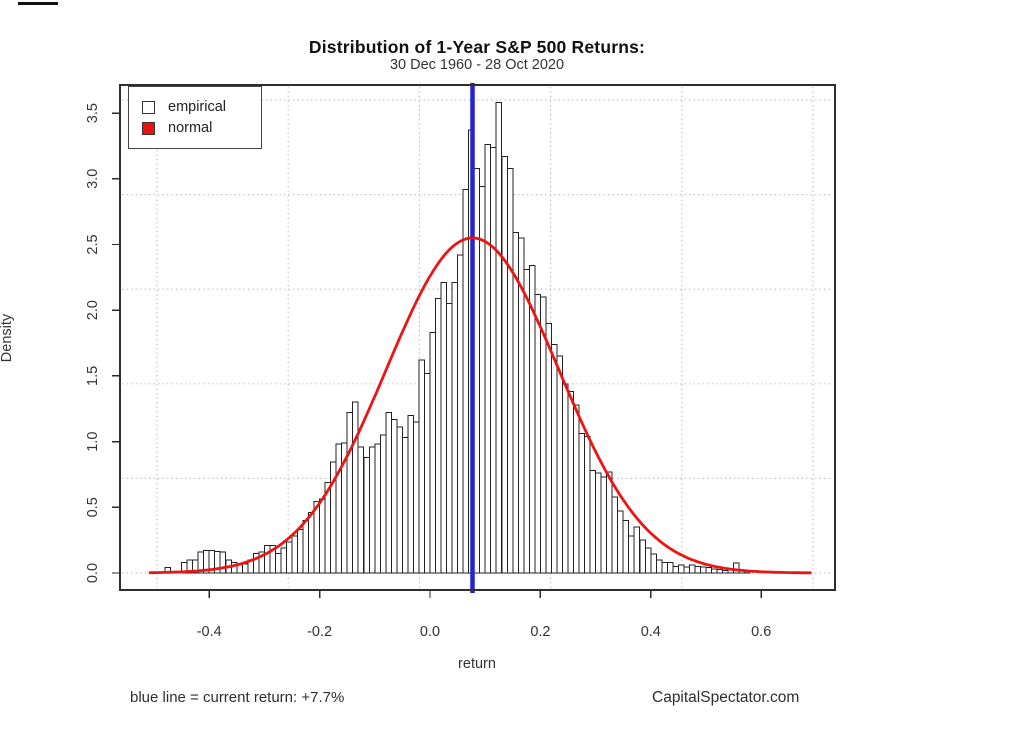 The height and width of the screenshot is (732, 1024). What do you see at coordinates (93, 244) in the screenshot?
I see `y-tick-label: 2.5` at bounding box center [93, 244].